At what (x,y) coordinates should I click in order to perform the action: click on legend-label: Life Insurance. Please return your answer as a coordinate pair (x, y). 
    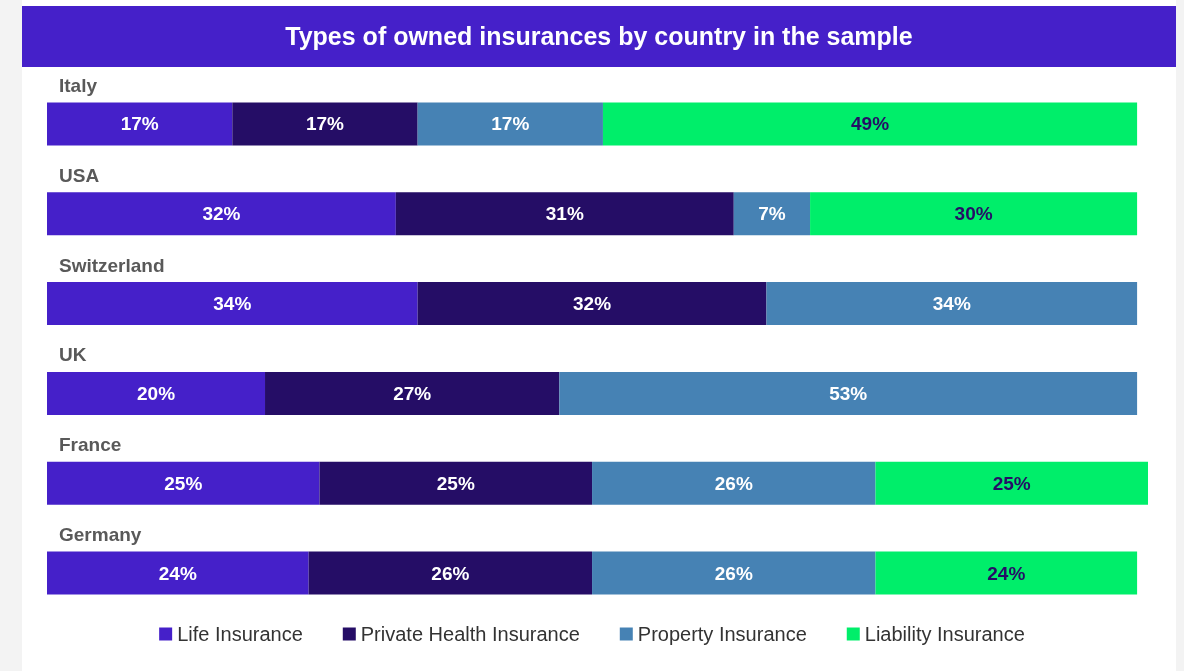
    Looking at the image, I should click on (240, 634).